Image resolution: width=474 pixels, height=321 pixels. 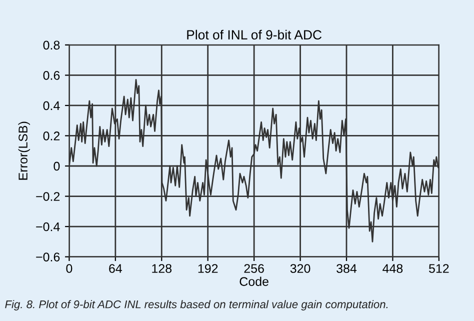 I want to click on y-tick-label: 0.8, so click(x=51, y=45).